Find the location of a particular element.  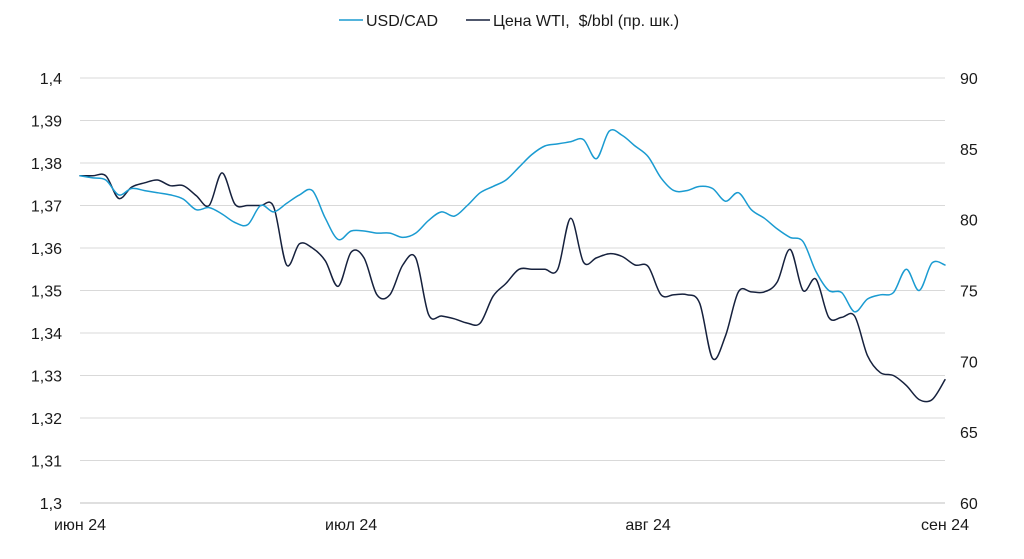

chart-legend: USD/CAD Цена WTI, $/bbl (пр. шк.) is located at coordinates (509, 21).